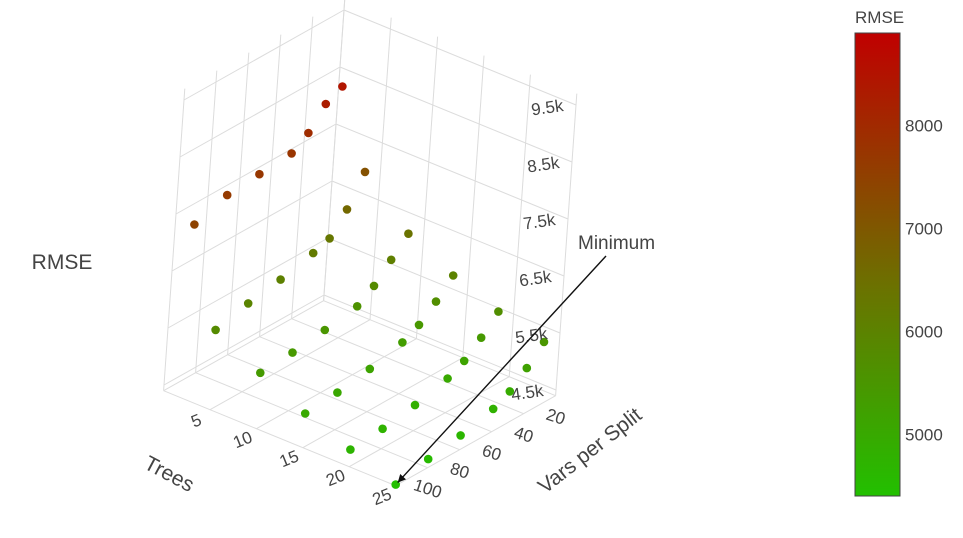  Describe the element at coordinates (492, 453) in the screenshot. I see `y-tick-label: 60` at that location.